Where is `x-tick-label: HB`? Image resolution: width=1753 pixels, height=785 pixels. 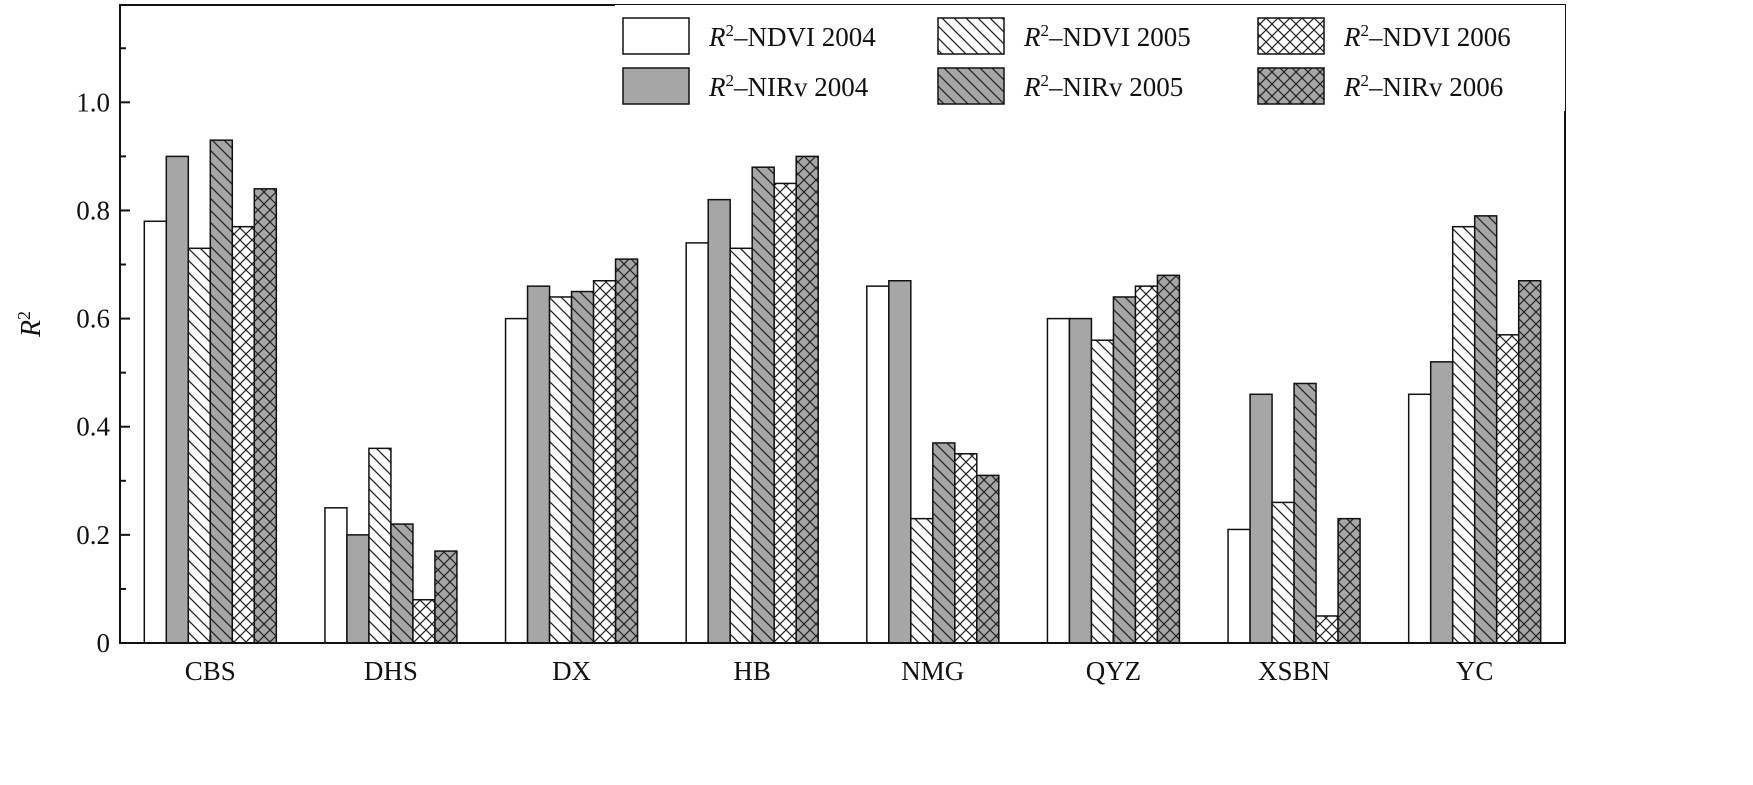 x-tick-label: HB is located at coordinates (752, 671).